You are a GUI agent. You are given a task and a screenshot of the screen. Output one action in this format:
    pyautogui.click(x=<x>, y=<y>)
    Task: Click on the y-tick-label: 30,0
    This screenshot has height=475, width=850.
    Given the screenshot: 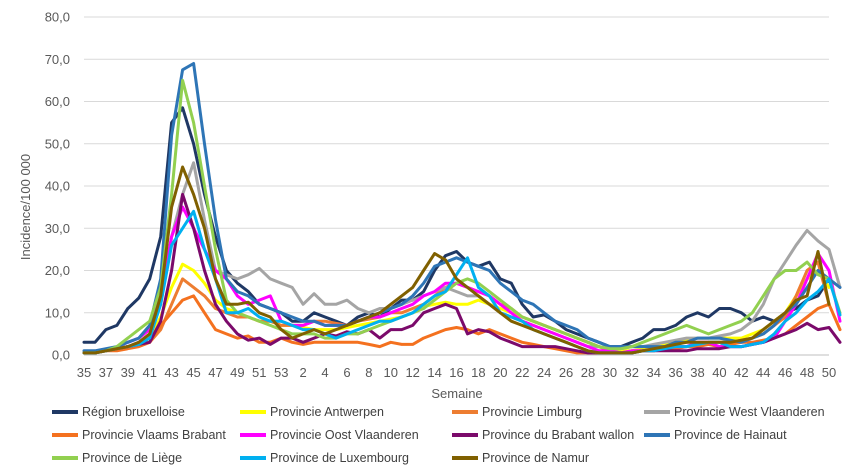 What is the action you would take?
    pyautogui.click(x=57, y=228)
    